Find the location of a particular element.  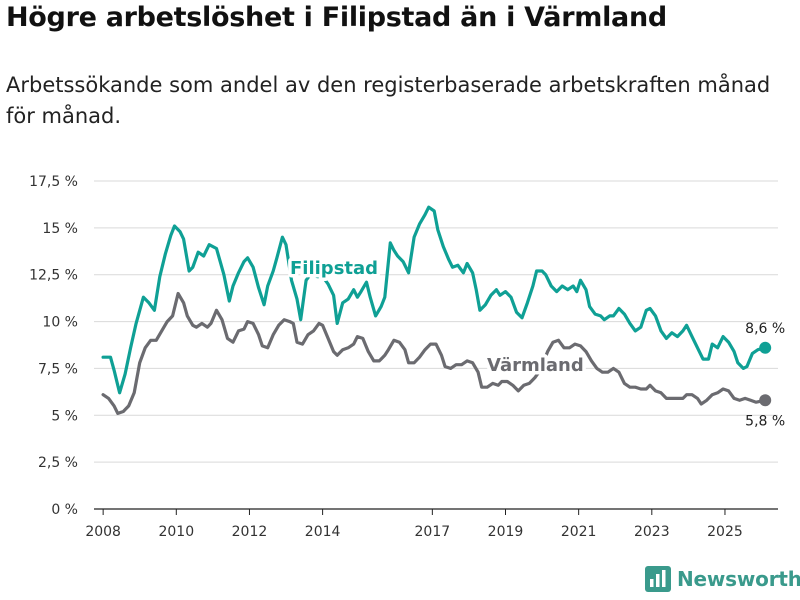

x-tick-label: 2025 is located at coordinates (725, 532).